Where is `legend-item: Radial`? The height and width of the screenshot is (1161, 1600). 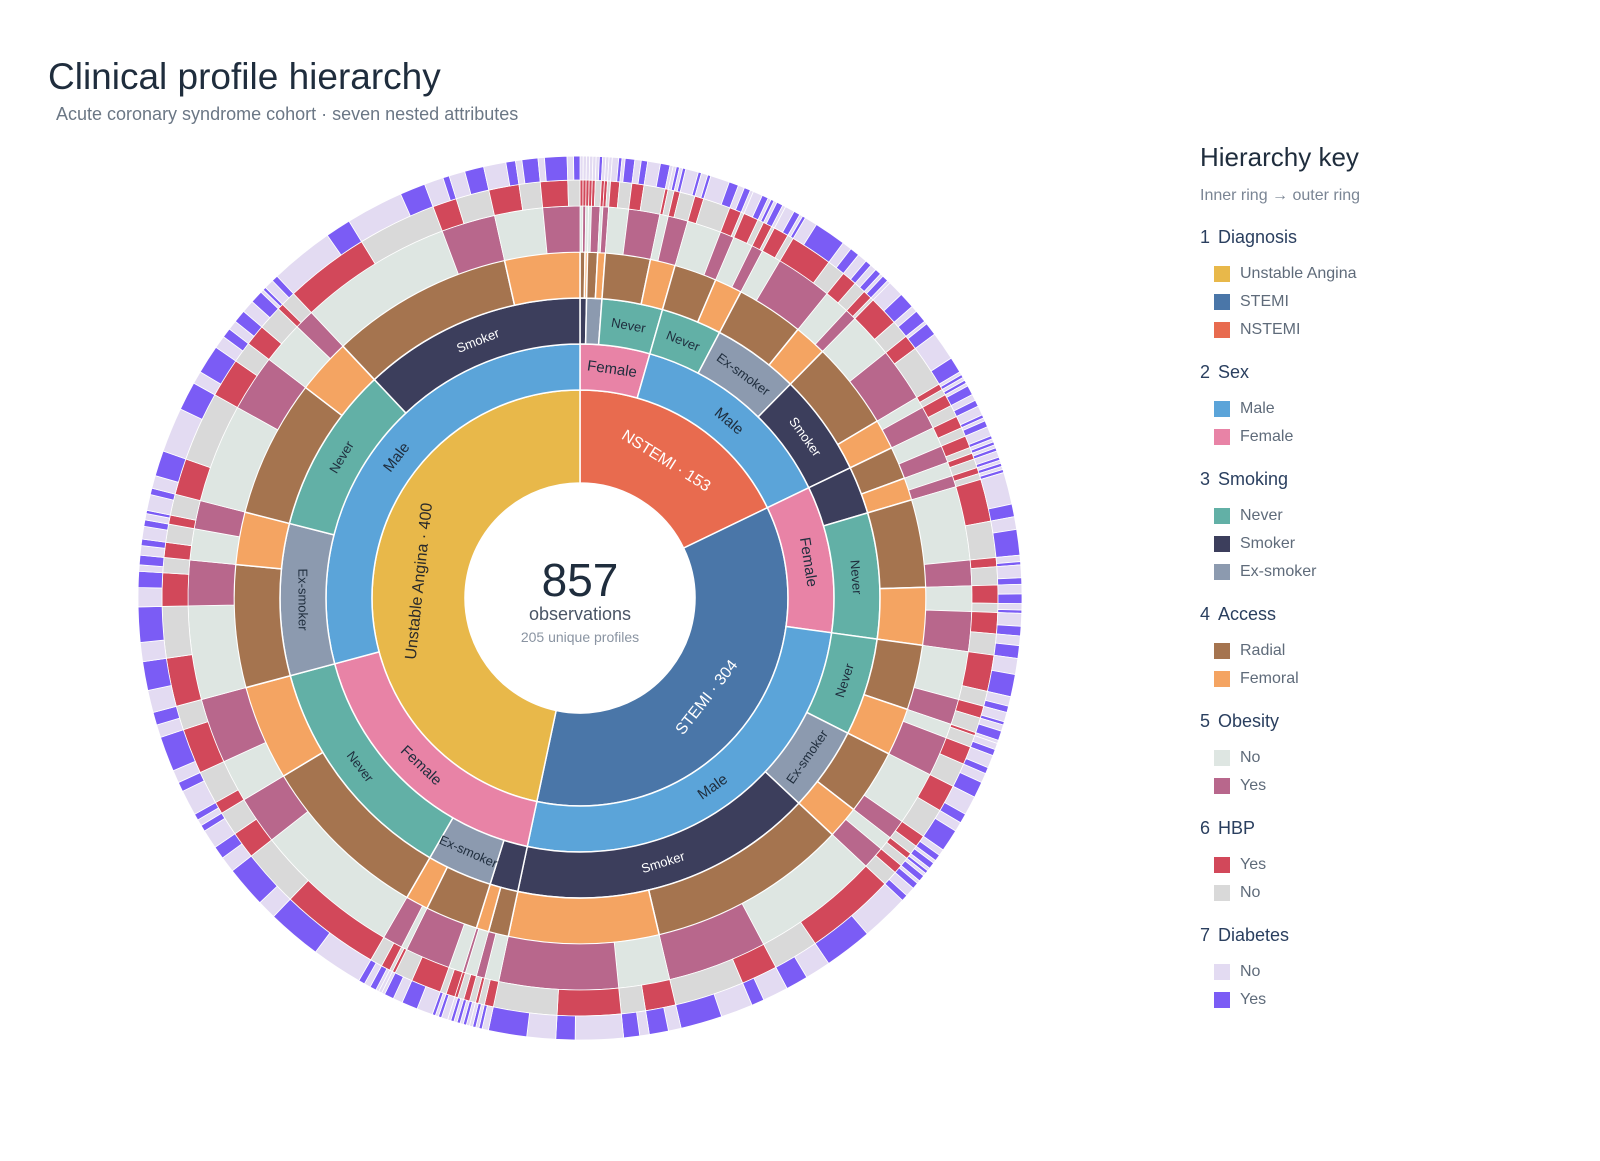 legend-item: Radial is located at coordinates (1390, 651).